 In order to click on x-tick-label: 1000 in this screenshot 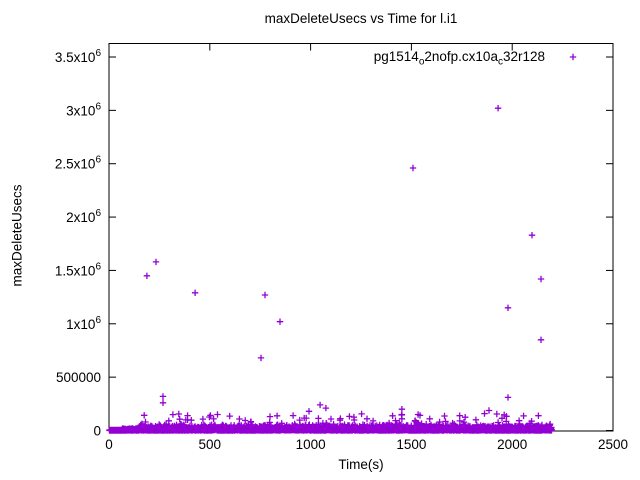, I will do `click(311, 444)`.